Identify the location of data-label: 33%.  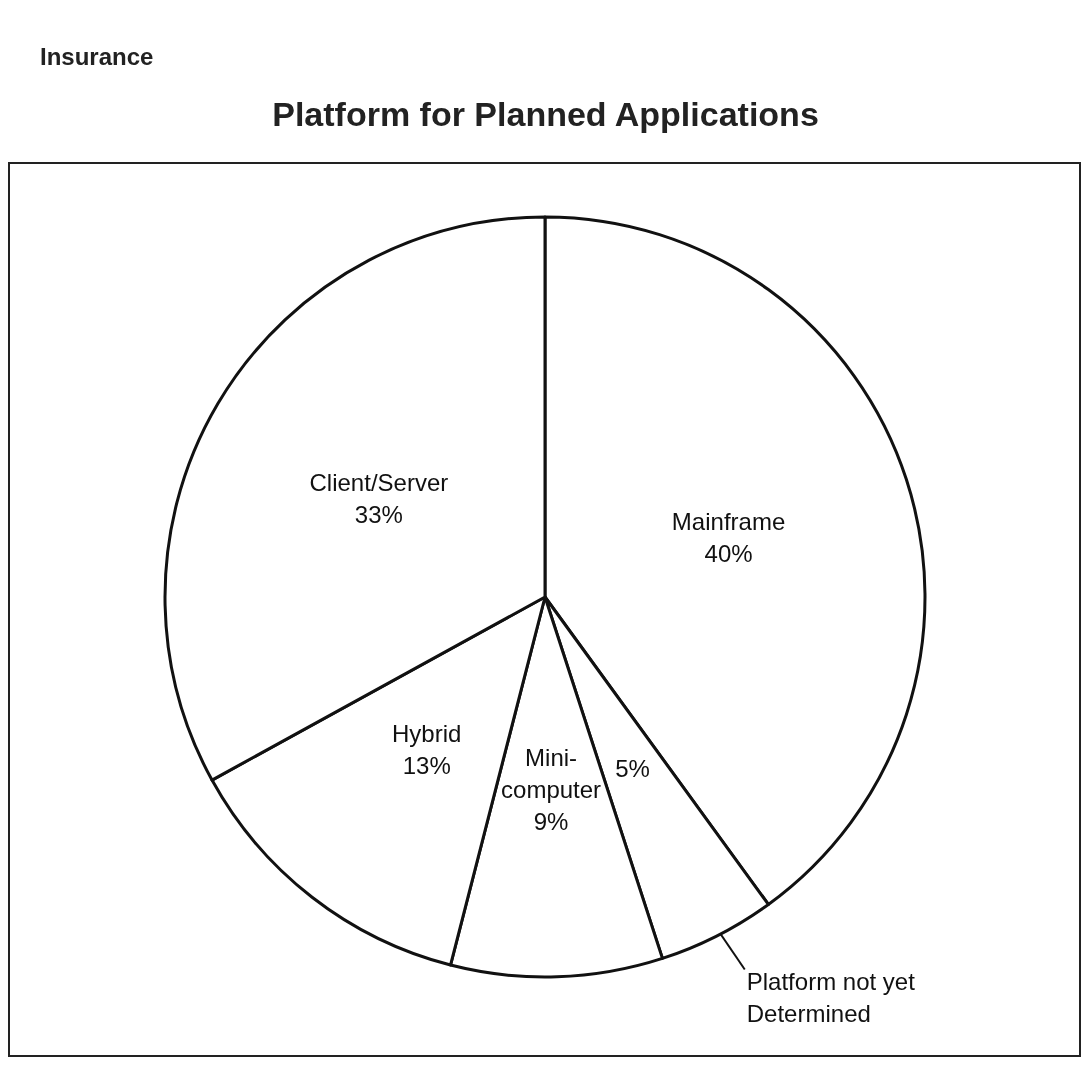
(378, 515).